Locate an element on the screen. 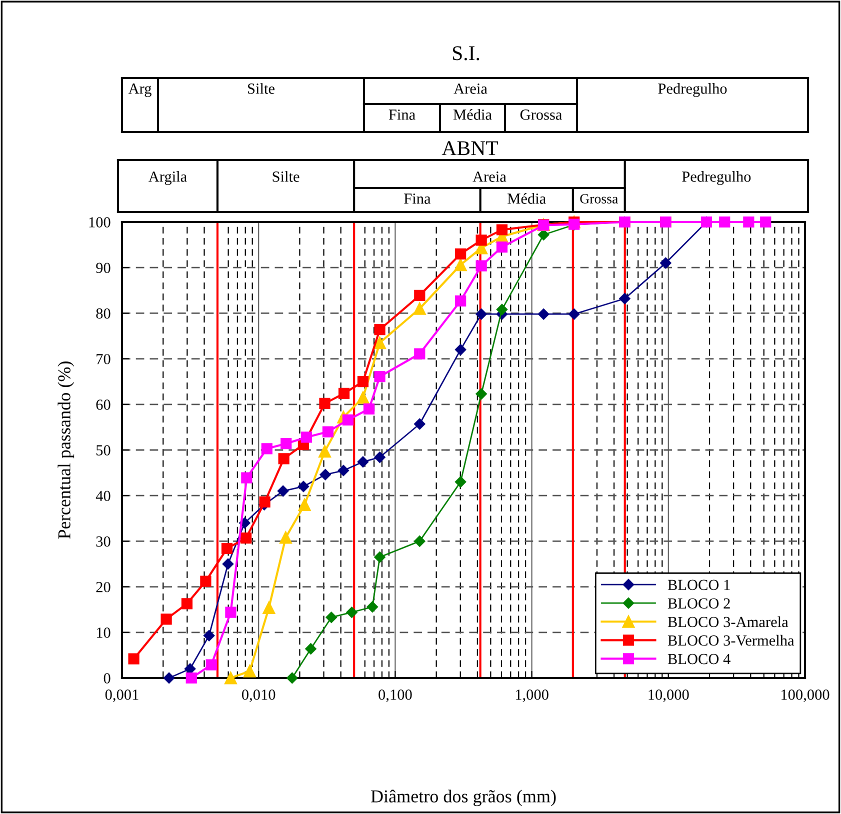  text: Arg is located at coordinates (140, 90).